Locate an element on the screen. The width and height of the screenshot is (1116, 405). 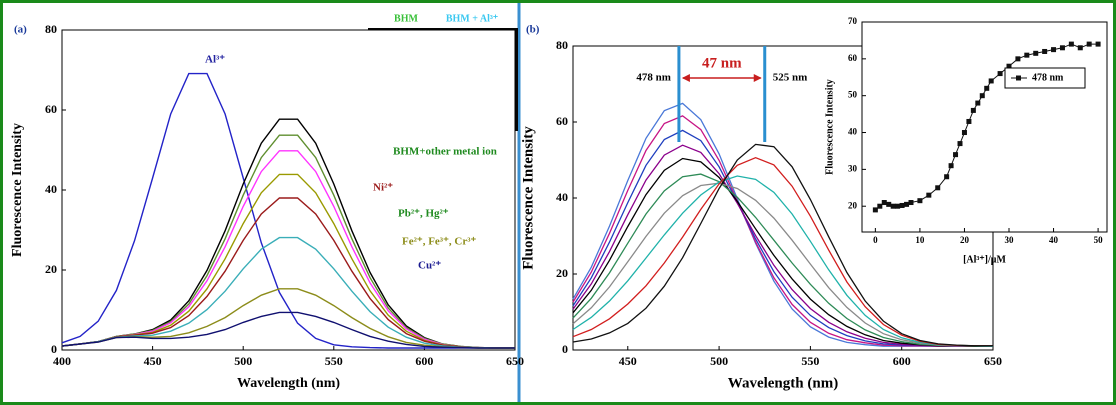
legend-box is located at coordinates (1045, 78).